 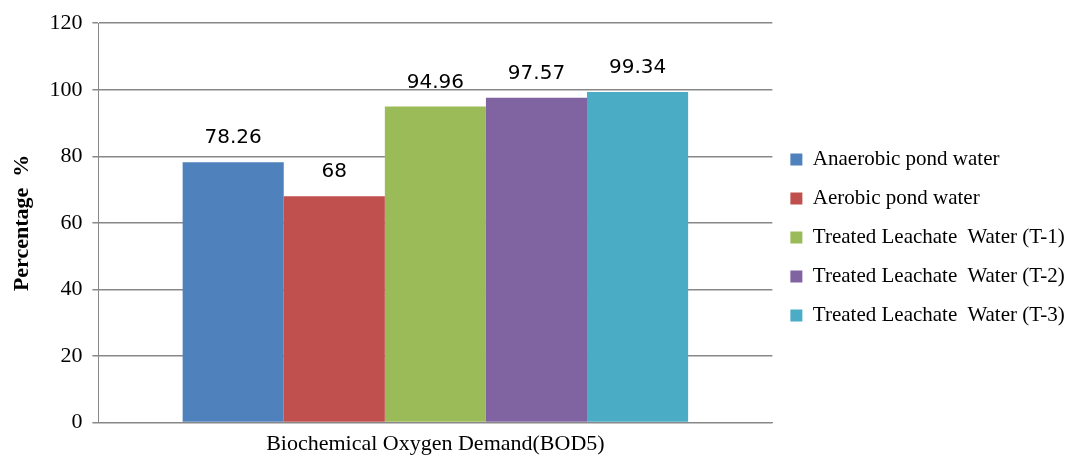 What do you see at coordinates (435, 442) in the screenshot?
I see `x-tick-label: Biochemical Oxygen Demand(BOD5)` at bounding box center [435, 442].